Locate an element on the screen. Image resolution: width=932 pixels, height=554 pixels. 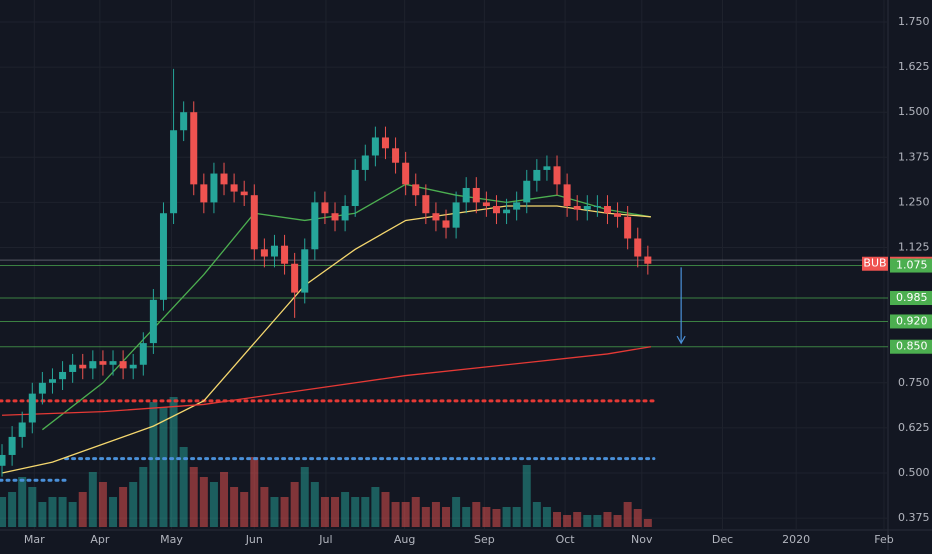
price-label: 0.920 is located at coordinates (912, 320).